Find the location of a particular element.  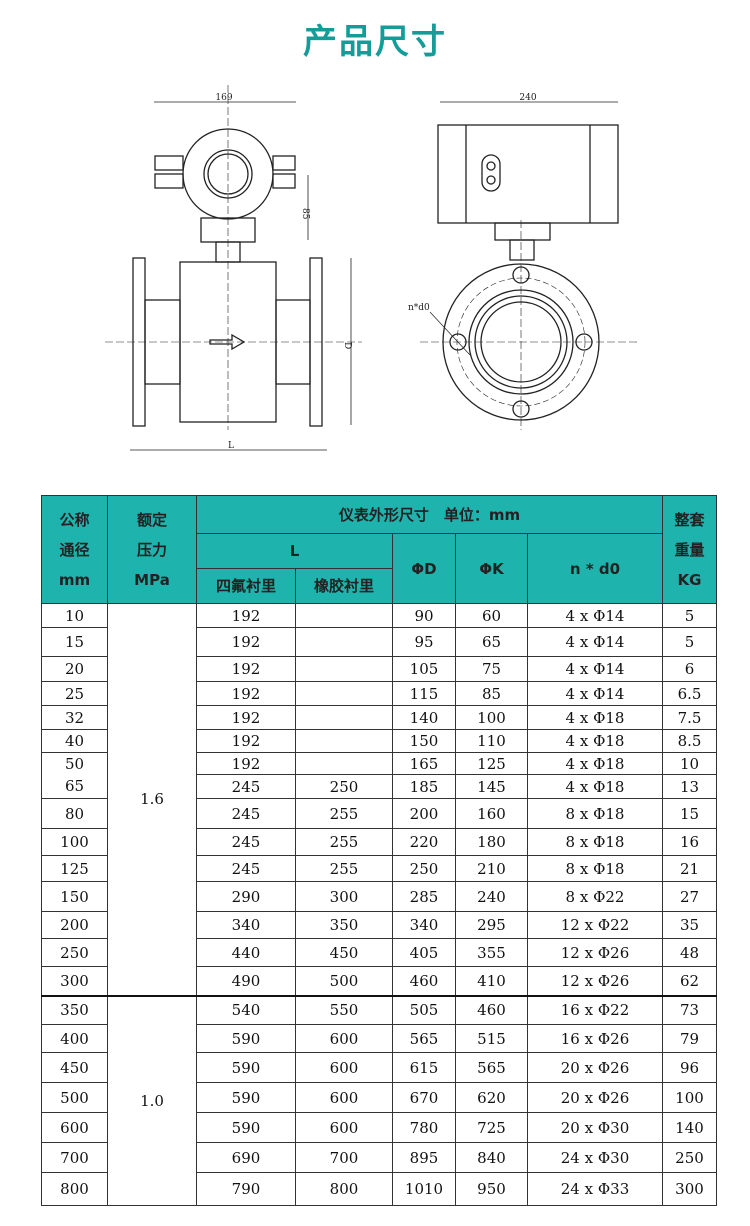

cell-D: 140 is located at coordinates (424, 717).